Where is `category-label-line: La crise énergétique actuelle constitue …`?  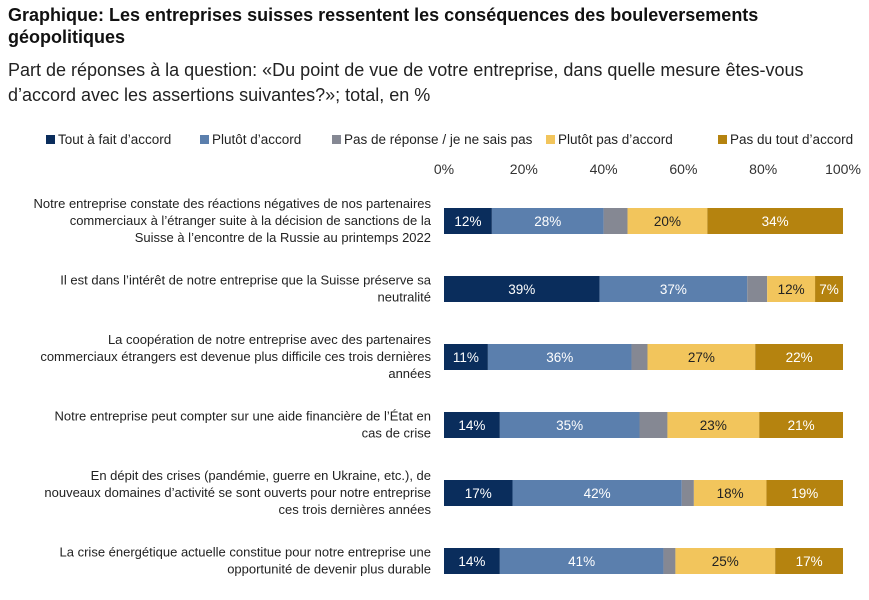 category-label-line: La crise énergétique actuelle constitue … is located at coordinates (245, 552).